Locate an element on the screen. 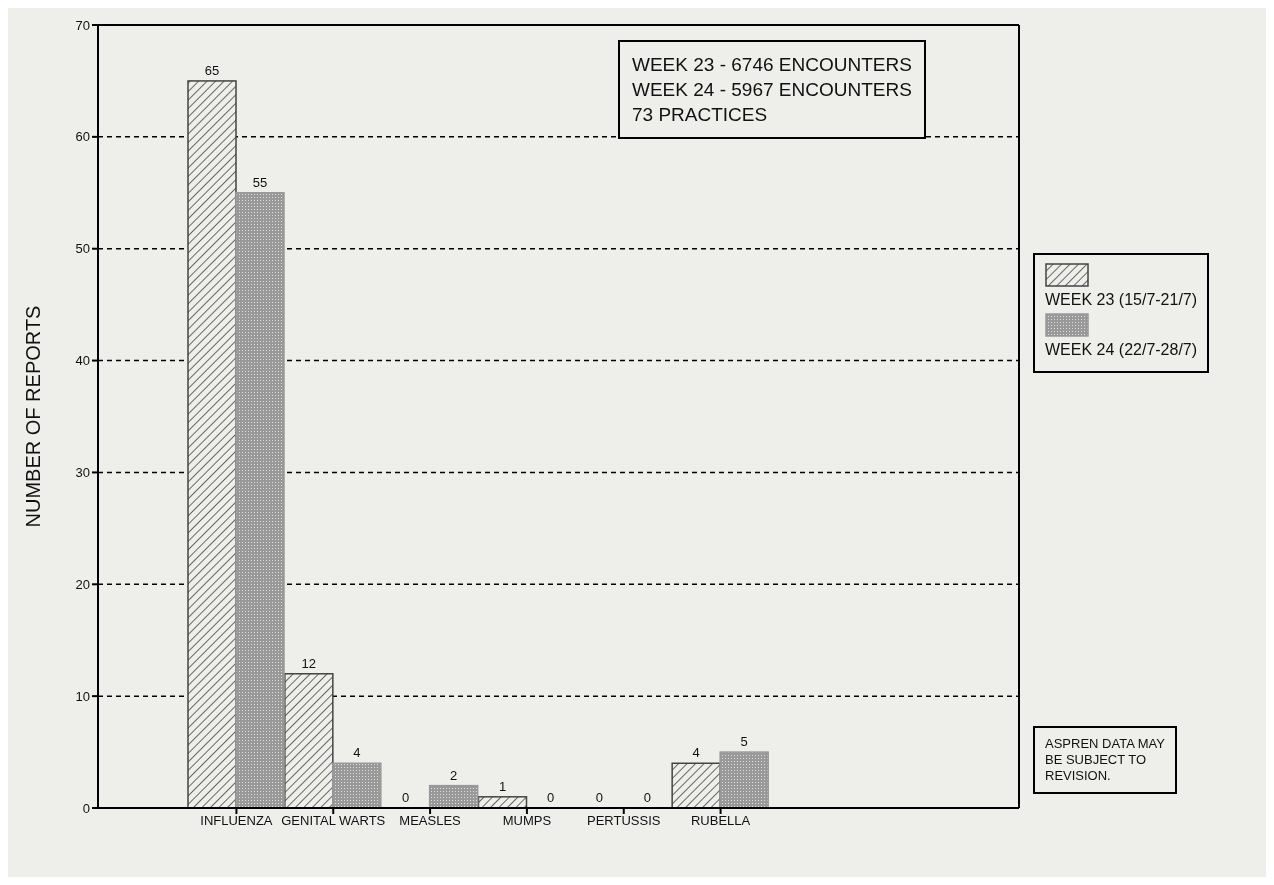 This screenshot has width=1274, height=885. y-tick-label: 50 is located at coordinates (82, 249).